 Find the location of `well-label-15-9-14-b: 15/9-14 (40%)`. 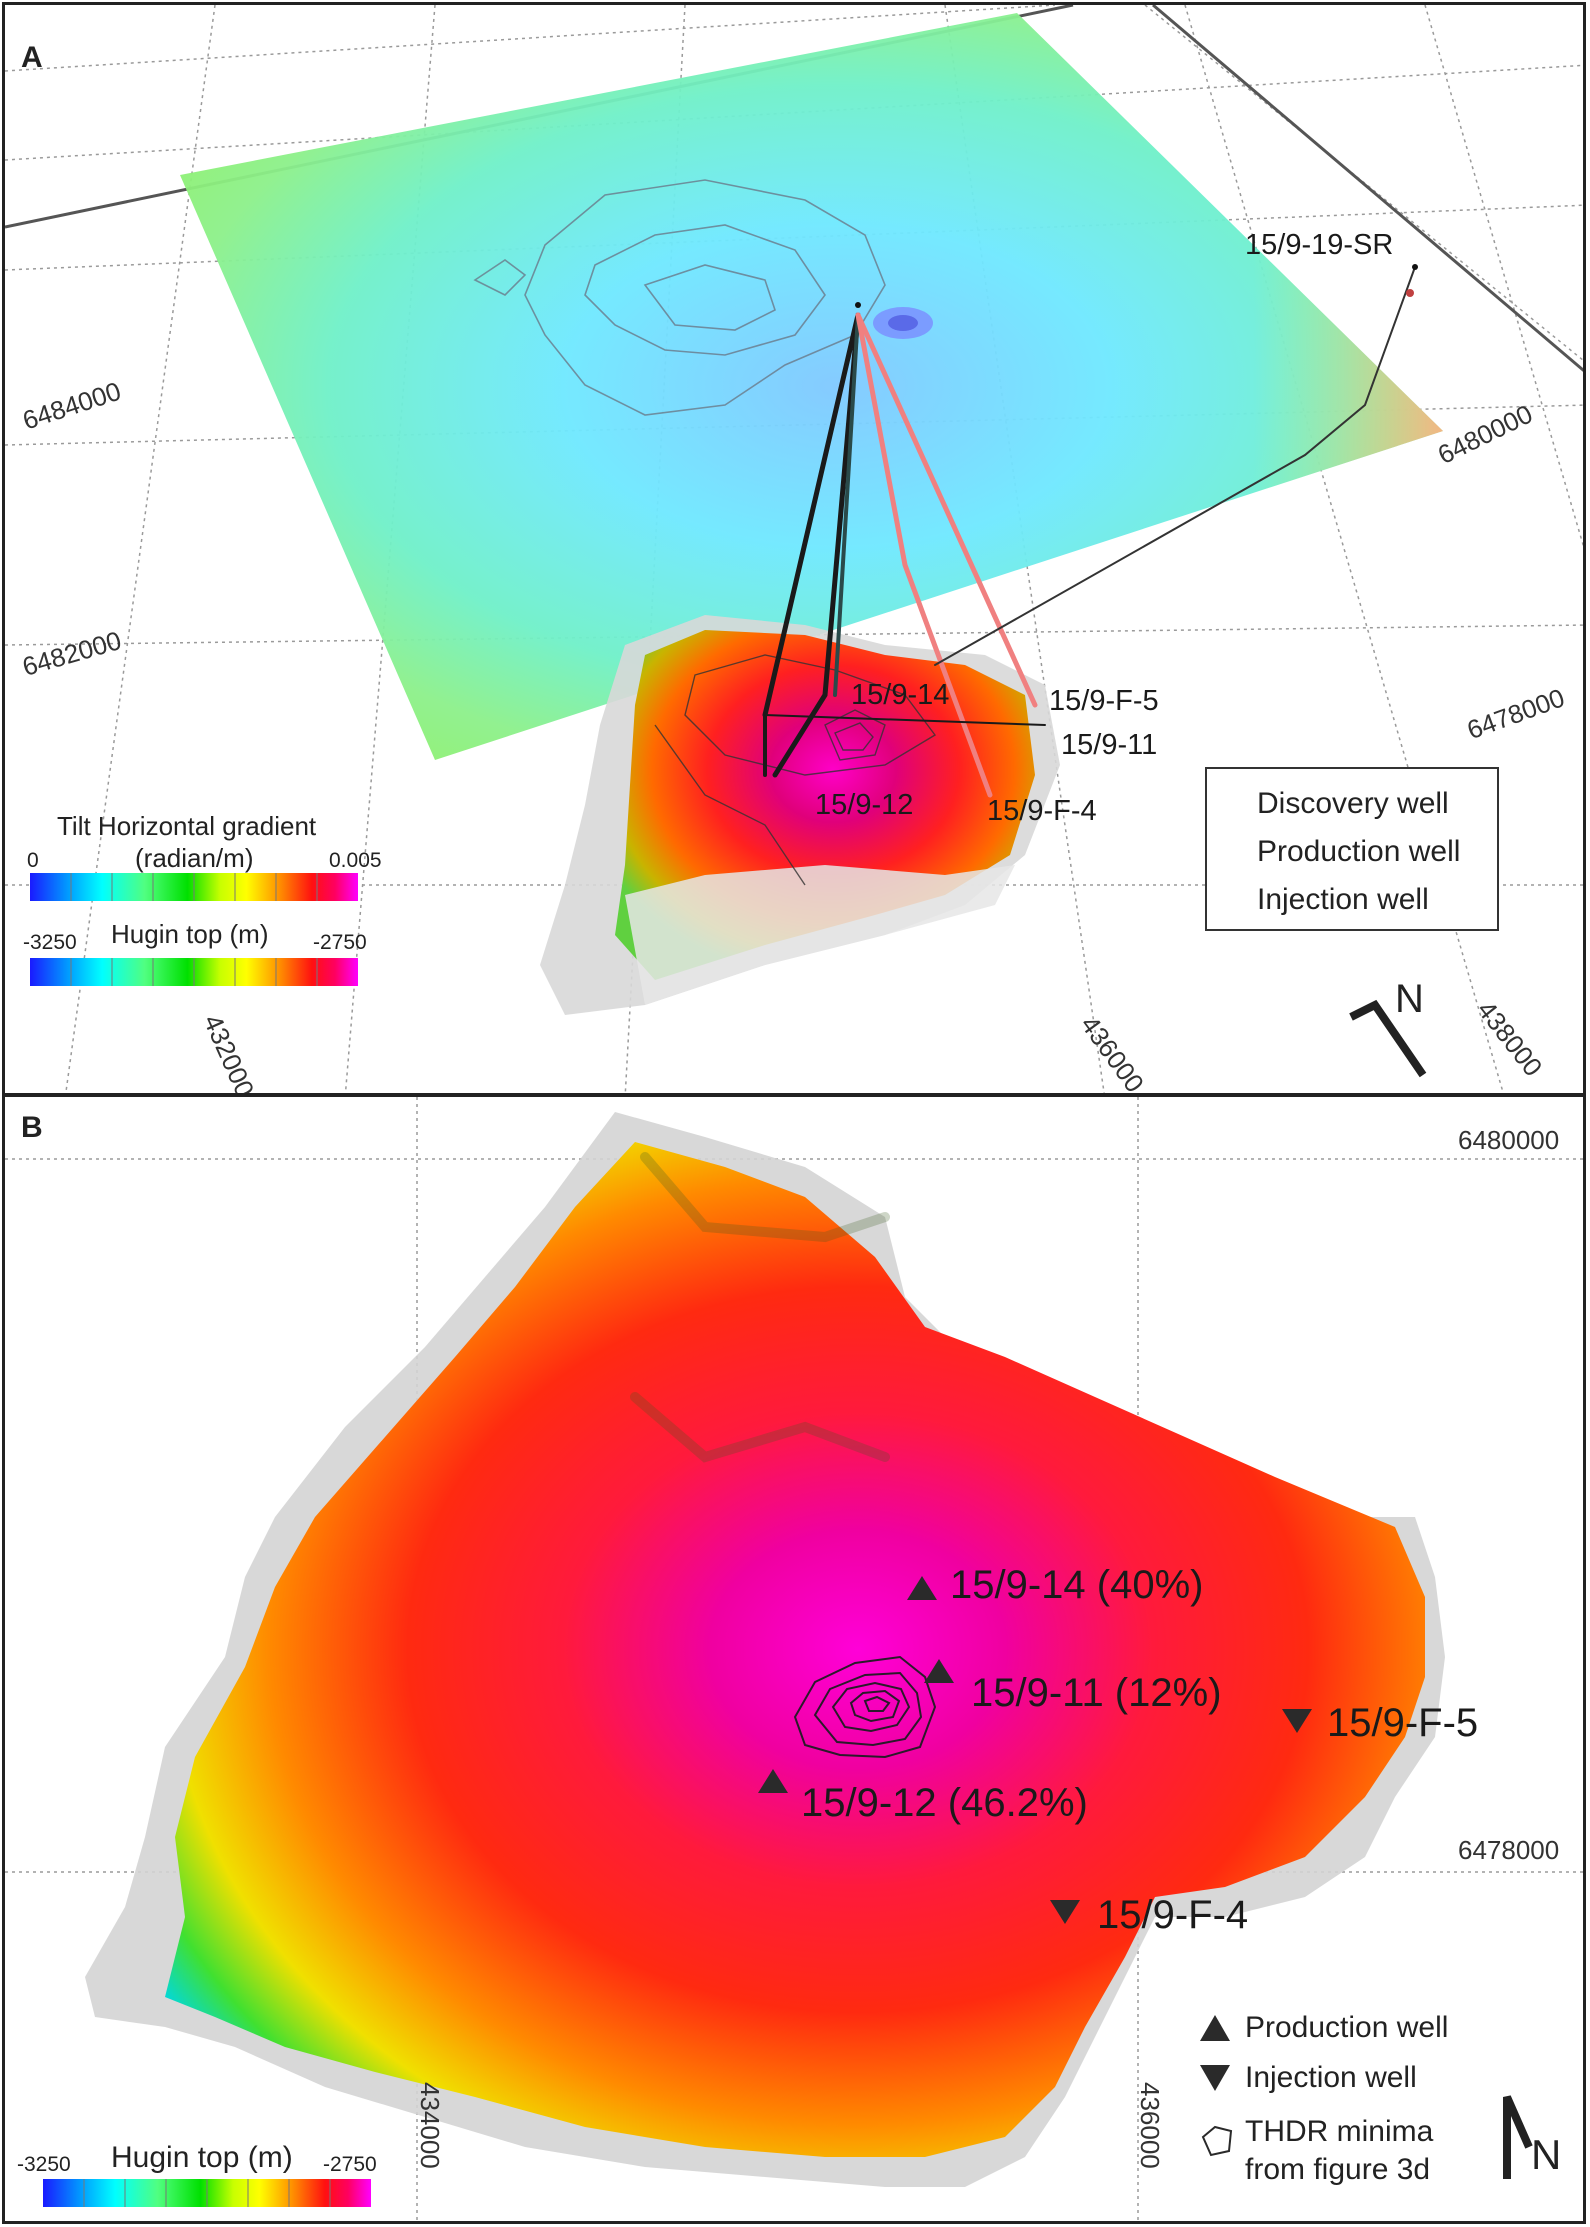

well-label-15-9-14-b: 15/9-14 (40%) is located at coordinates (1077, 1585).